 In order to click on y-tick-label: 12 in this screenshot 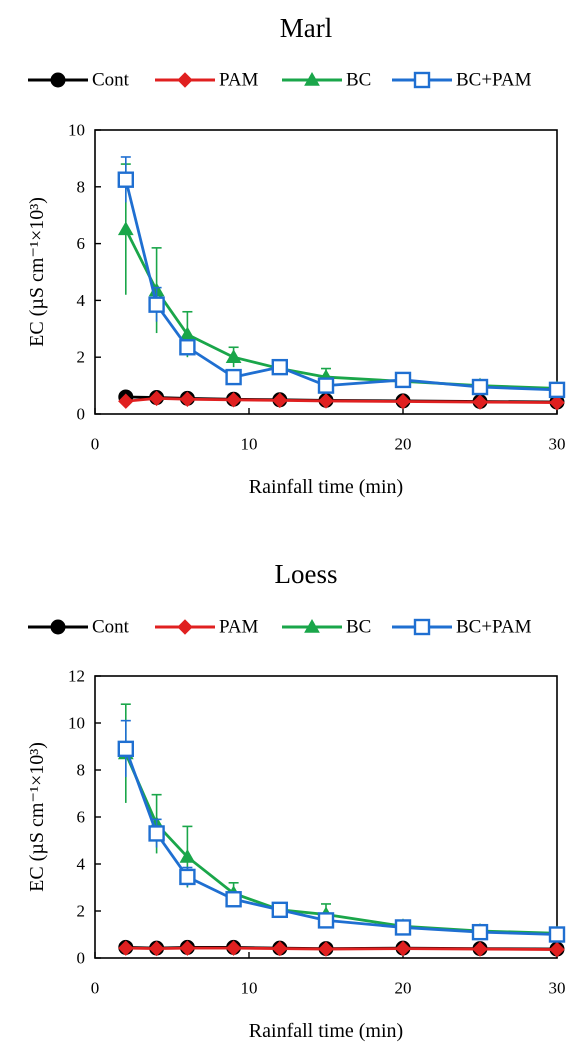, I will do `click(76, 676)`.